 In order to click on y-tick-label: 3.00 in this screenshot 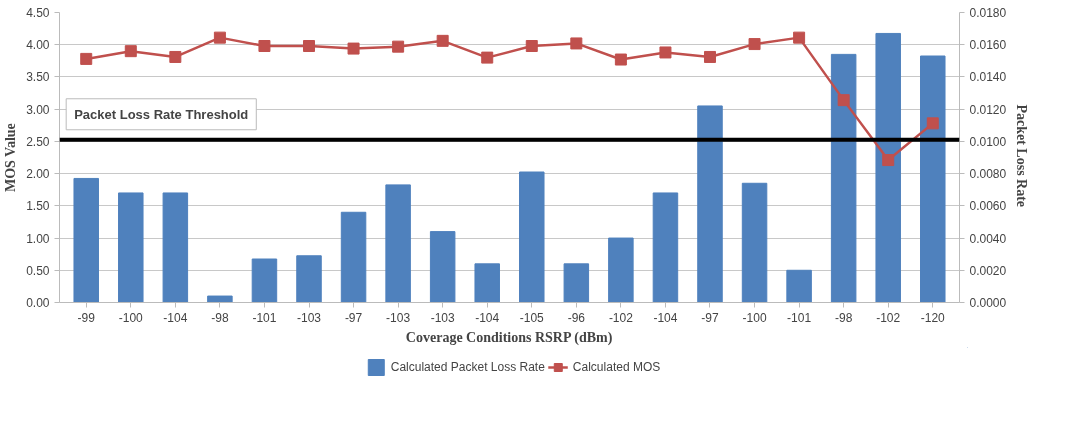, I will do `click(38, 109)`.